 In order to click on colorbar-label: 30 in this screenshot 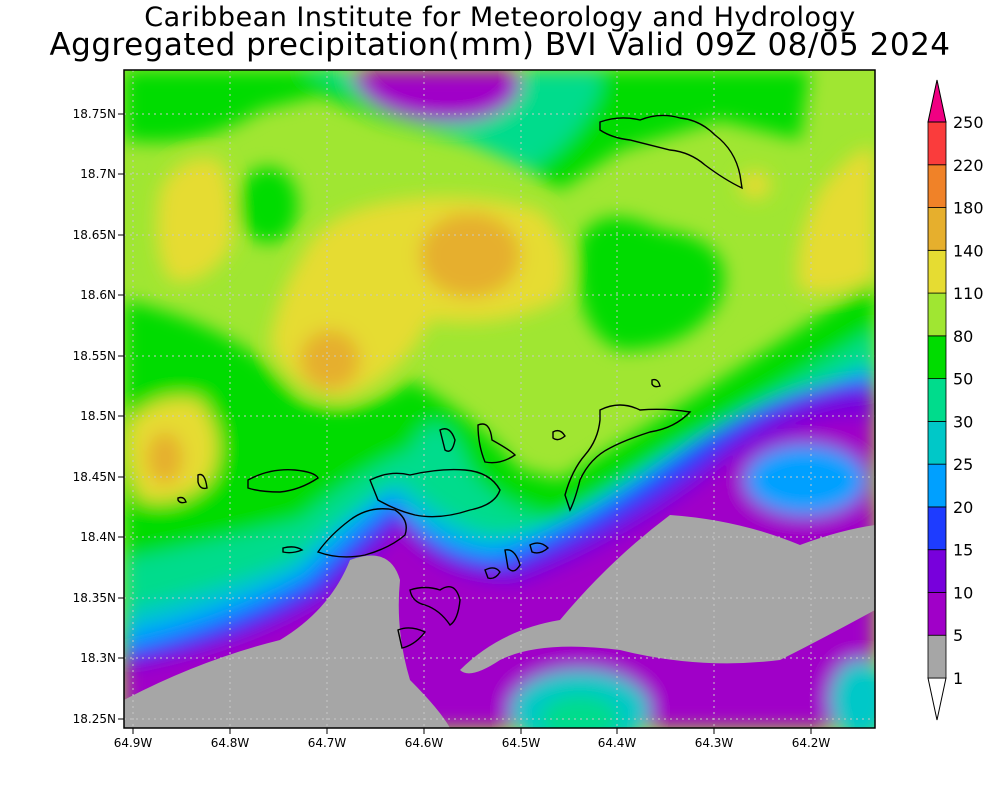, I will do `click(963, 421)`.